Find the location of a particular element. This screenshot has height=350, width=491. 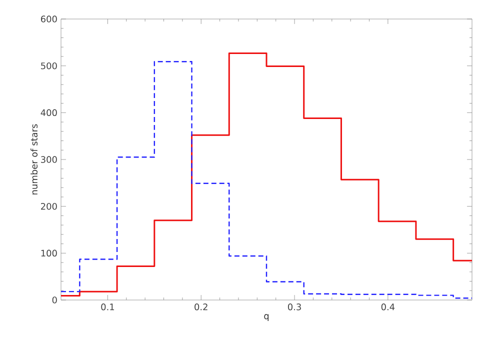

y-tick-label: 200 is located at coordinates (49, 206).